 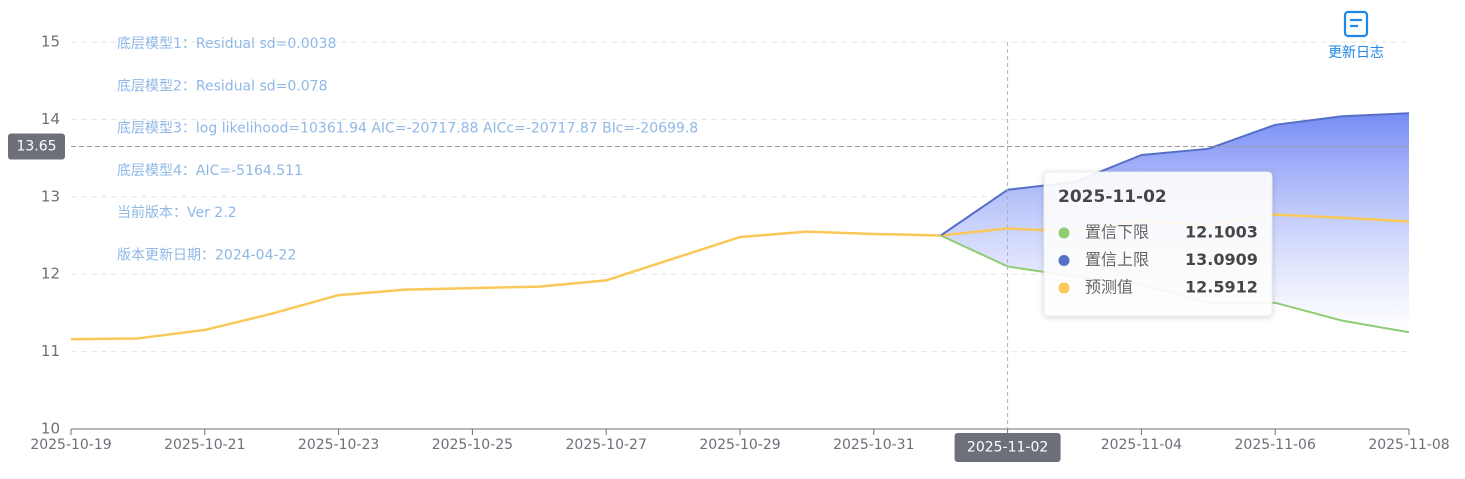 What do you see at coordinates (50, 351) in the screenshot?
I see `y-tick-label: 11` at bounding box center [50, 351].